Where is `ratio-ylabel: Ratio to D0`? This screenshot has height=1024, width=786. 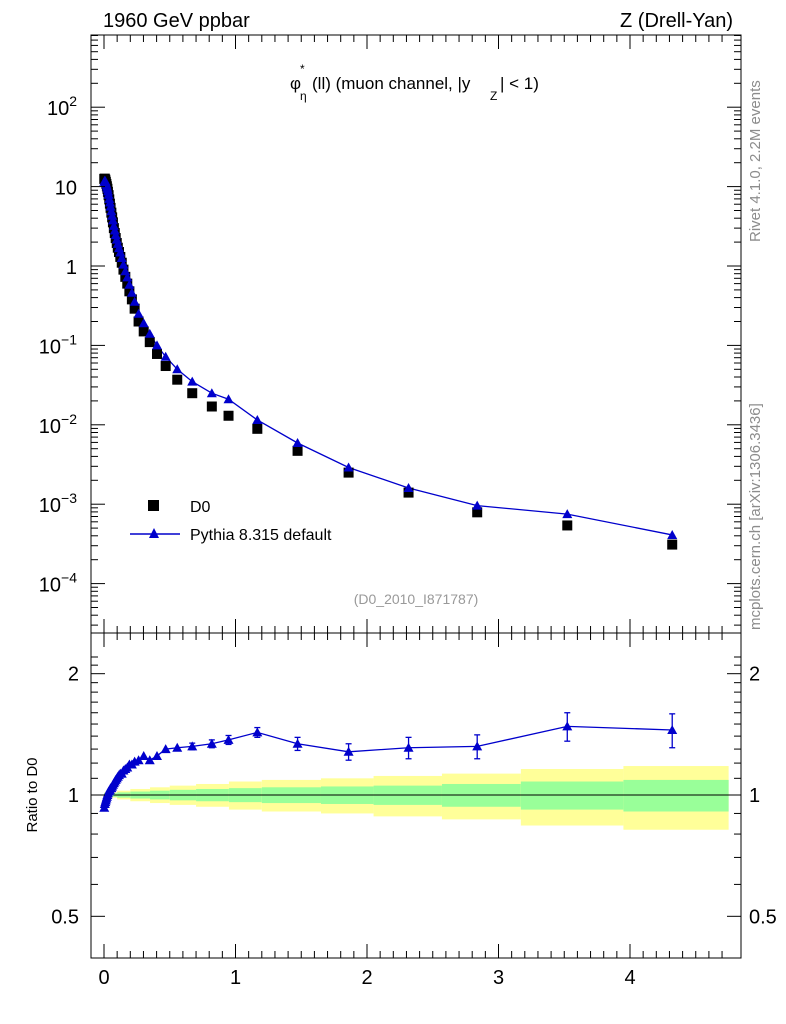
ratio-ylabel: Ratio to D0 is located at coordinates (32, 794).